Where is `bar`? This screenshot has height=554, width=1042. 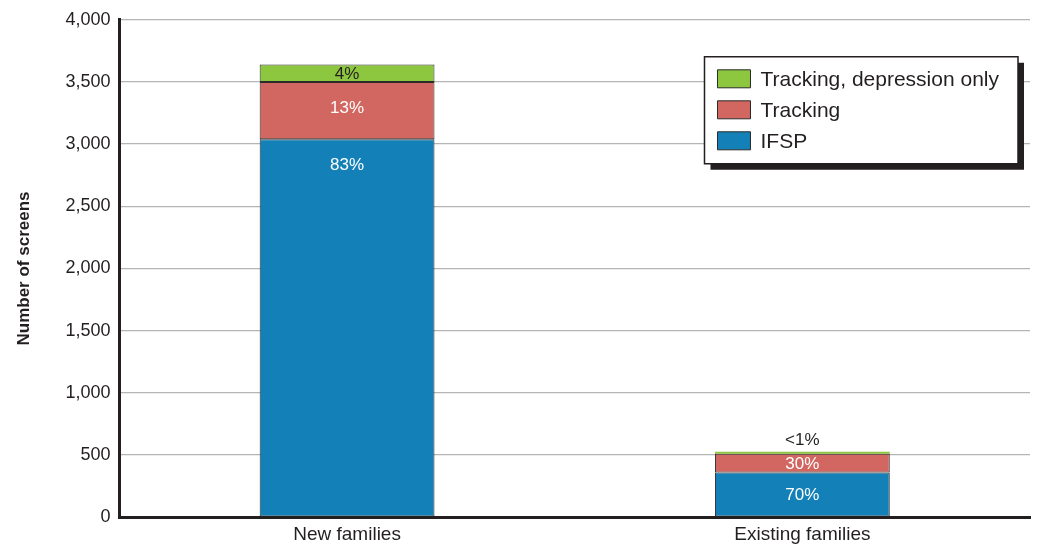 bar is located at coordinates (802, 452).